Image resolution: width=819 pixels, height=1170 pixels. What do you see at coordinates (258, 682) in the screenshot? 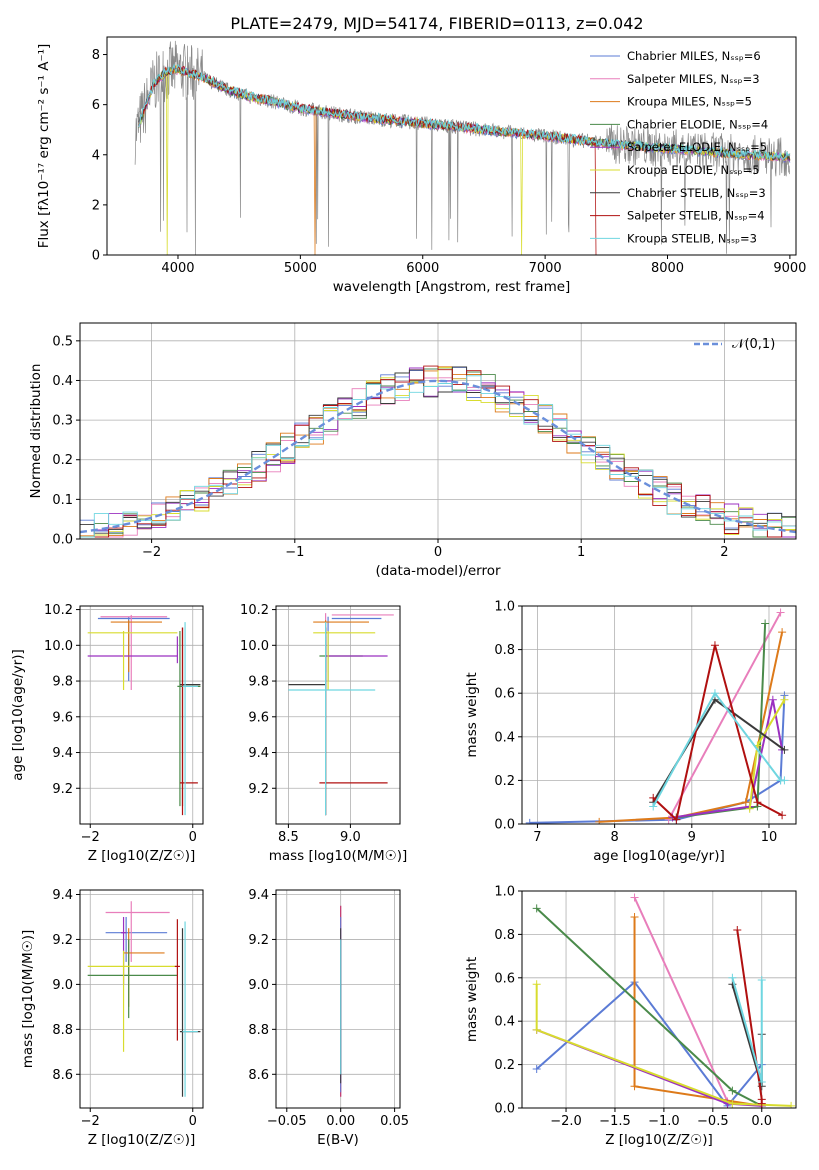
I see `y-tick-label: 9.8` at bounding box center [258, 682].